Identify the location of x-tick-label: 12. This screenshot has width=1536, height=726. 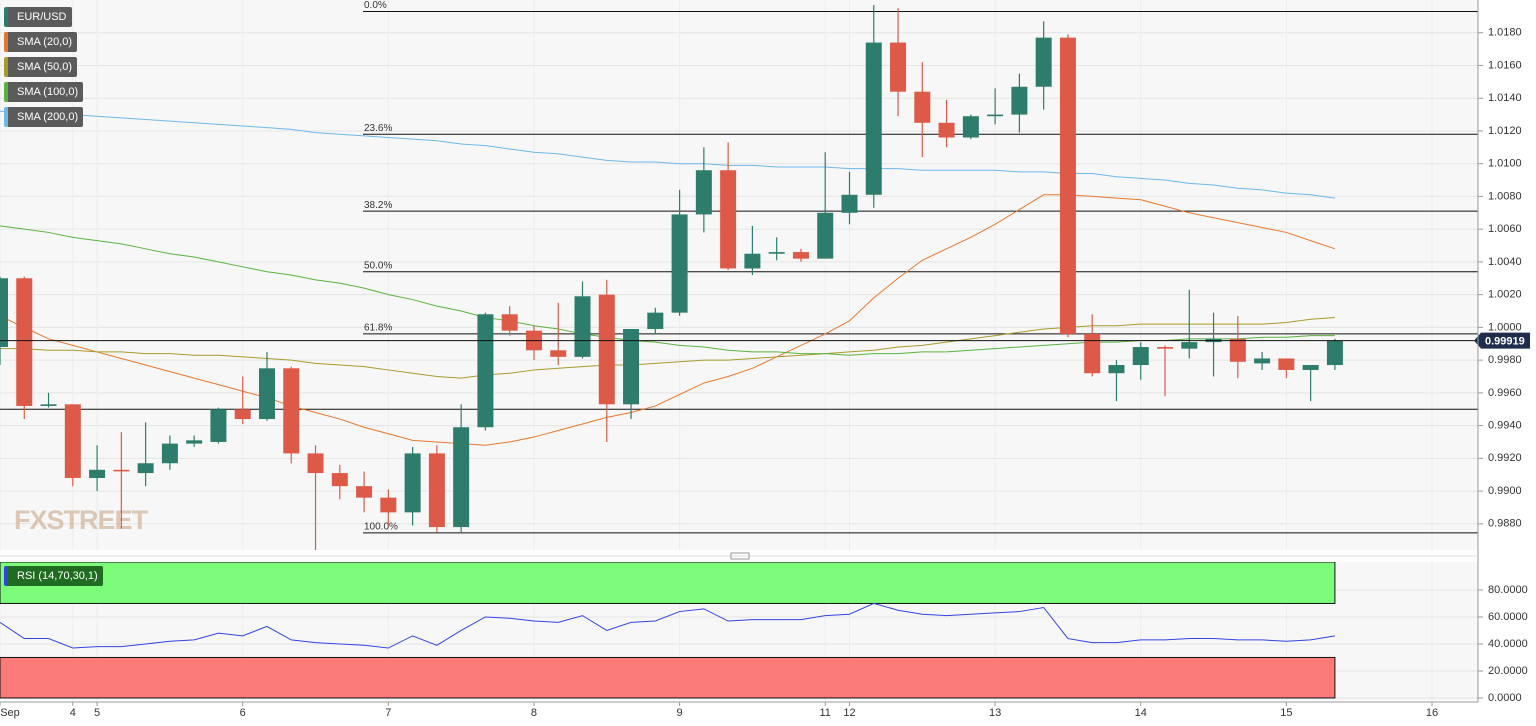
(849, 713).